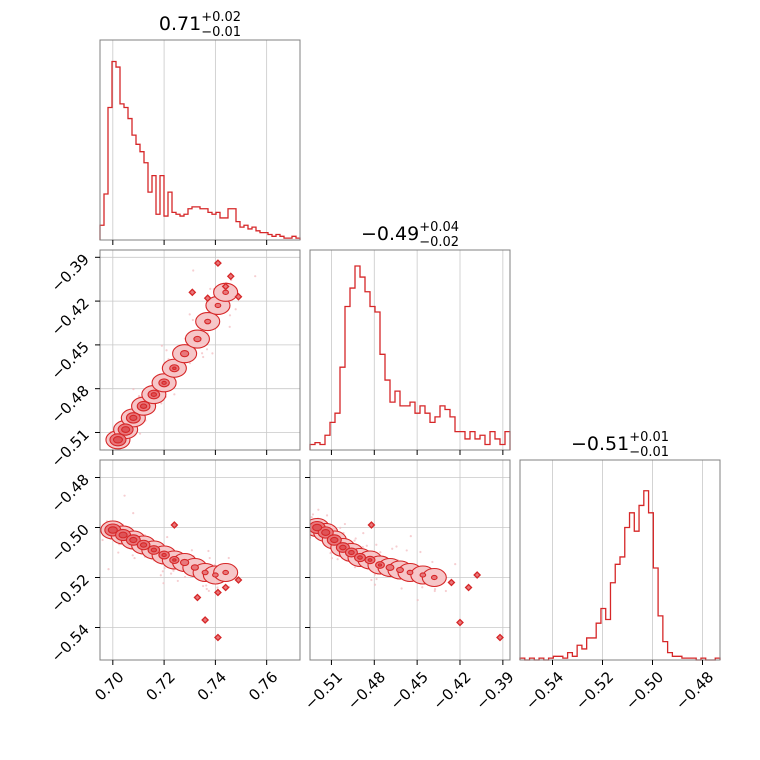 The image size is (760, 760). Describe the element at coordinates (644, 690) in the screenshot. I see `xtick-label-p2: −0.50` at that location.